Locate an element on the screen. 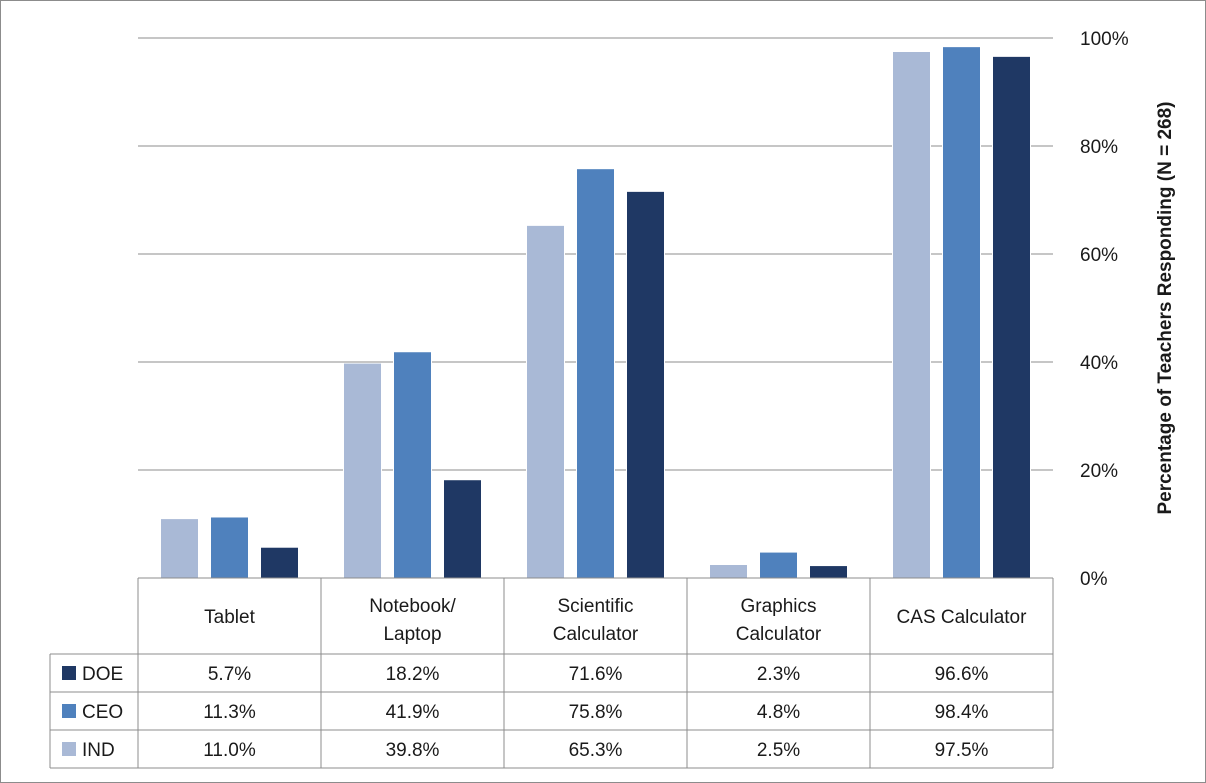  y-tick-label: 100% is located at coordinates (1104, 39).